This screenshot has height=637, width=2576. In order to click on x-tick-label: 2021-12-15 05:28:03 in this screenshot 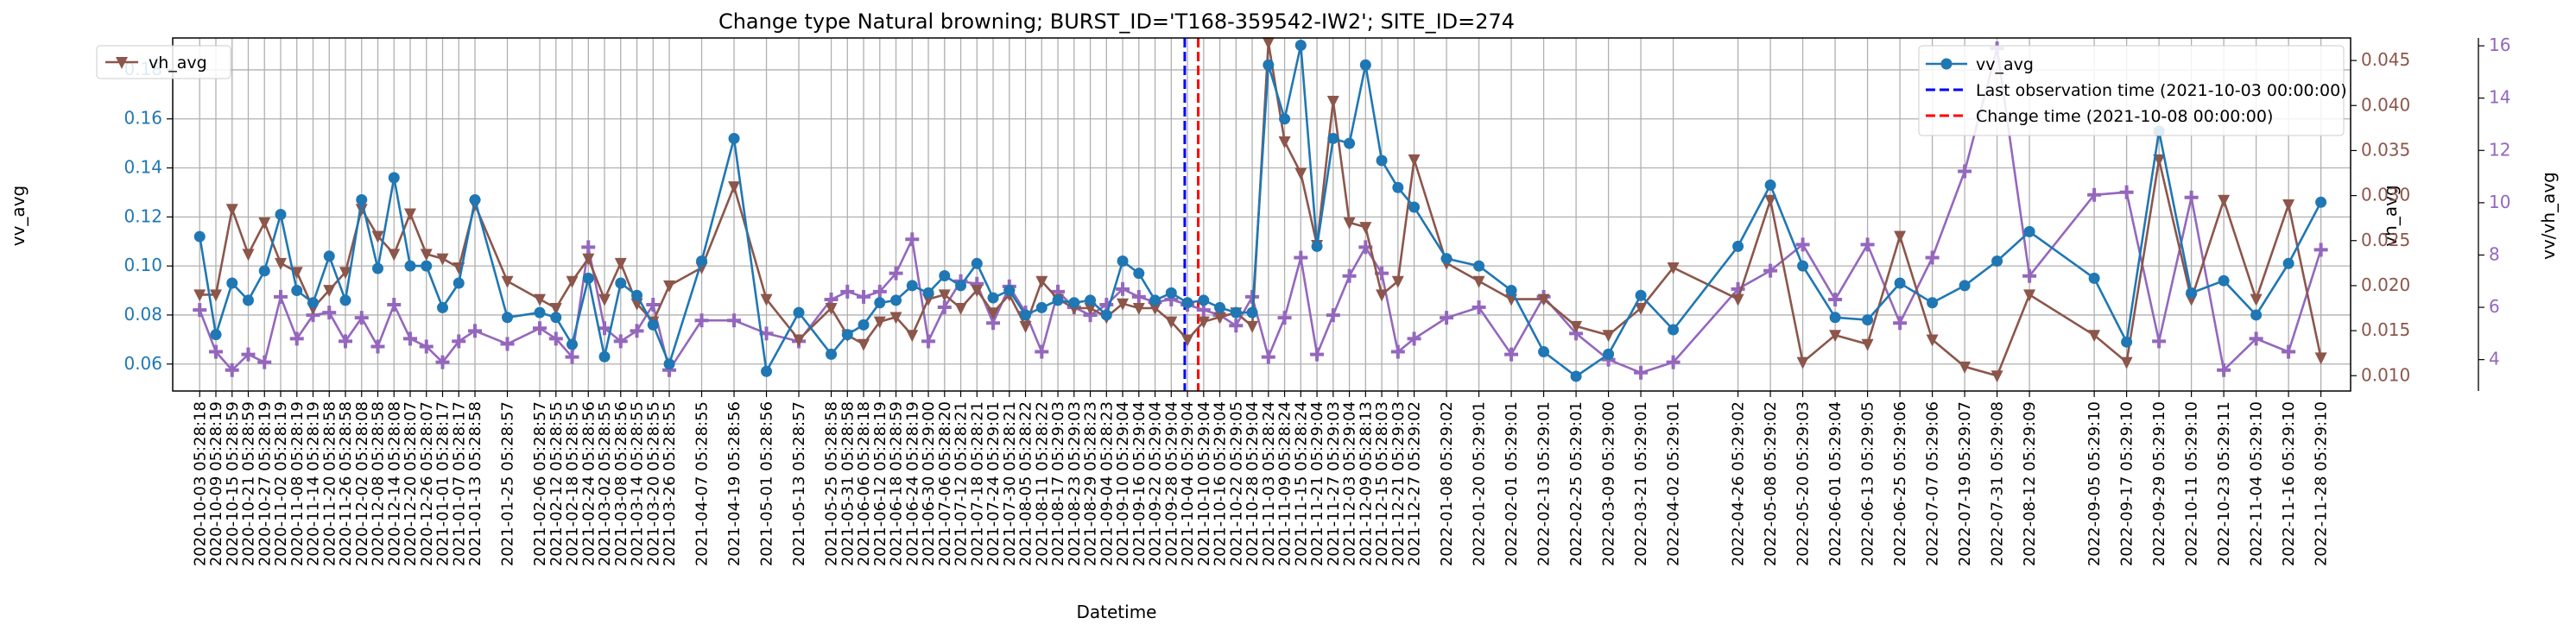, I will do `click(1382, 484)`.